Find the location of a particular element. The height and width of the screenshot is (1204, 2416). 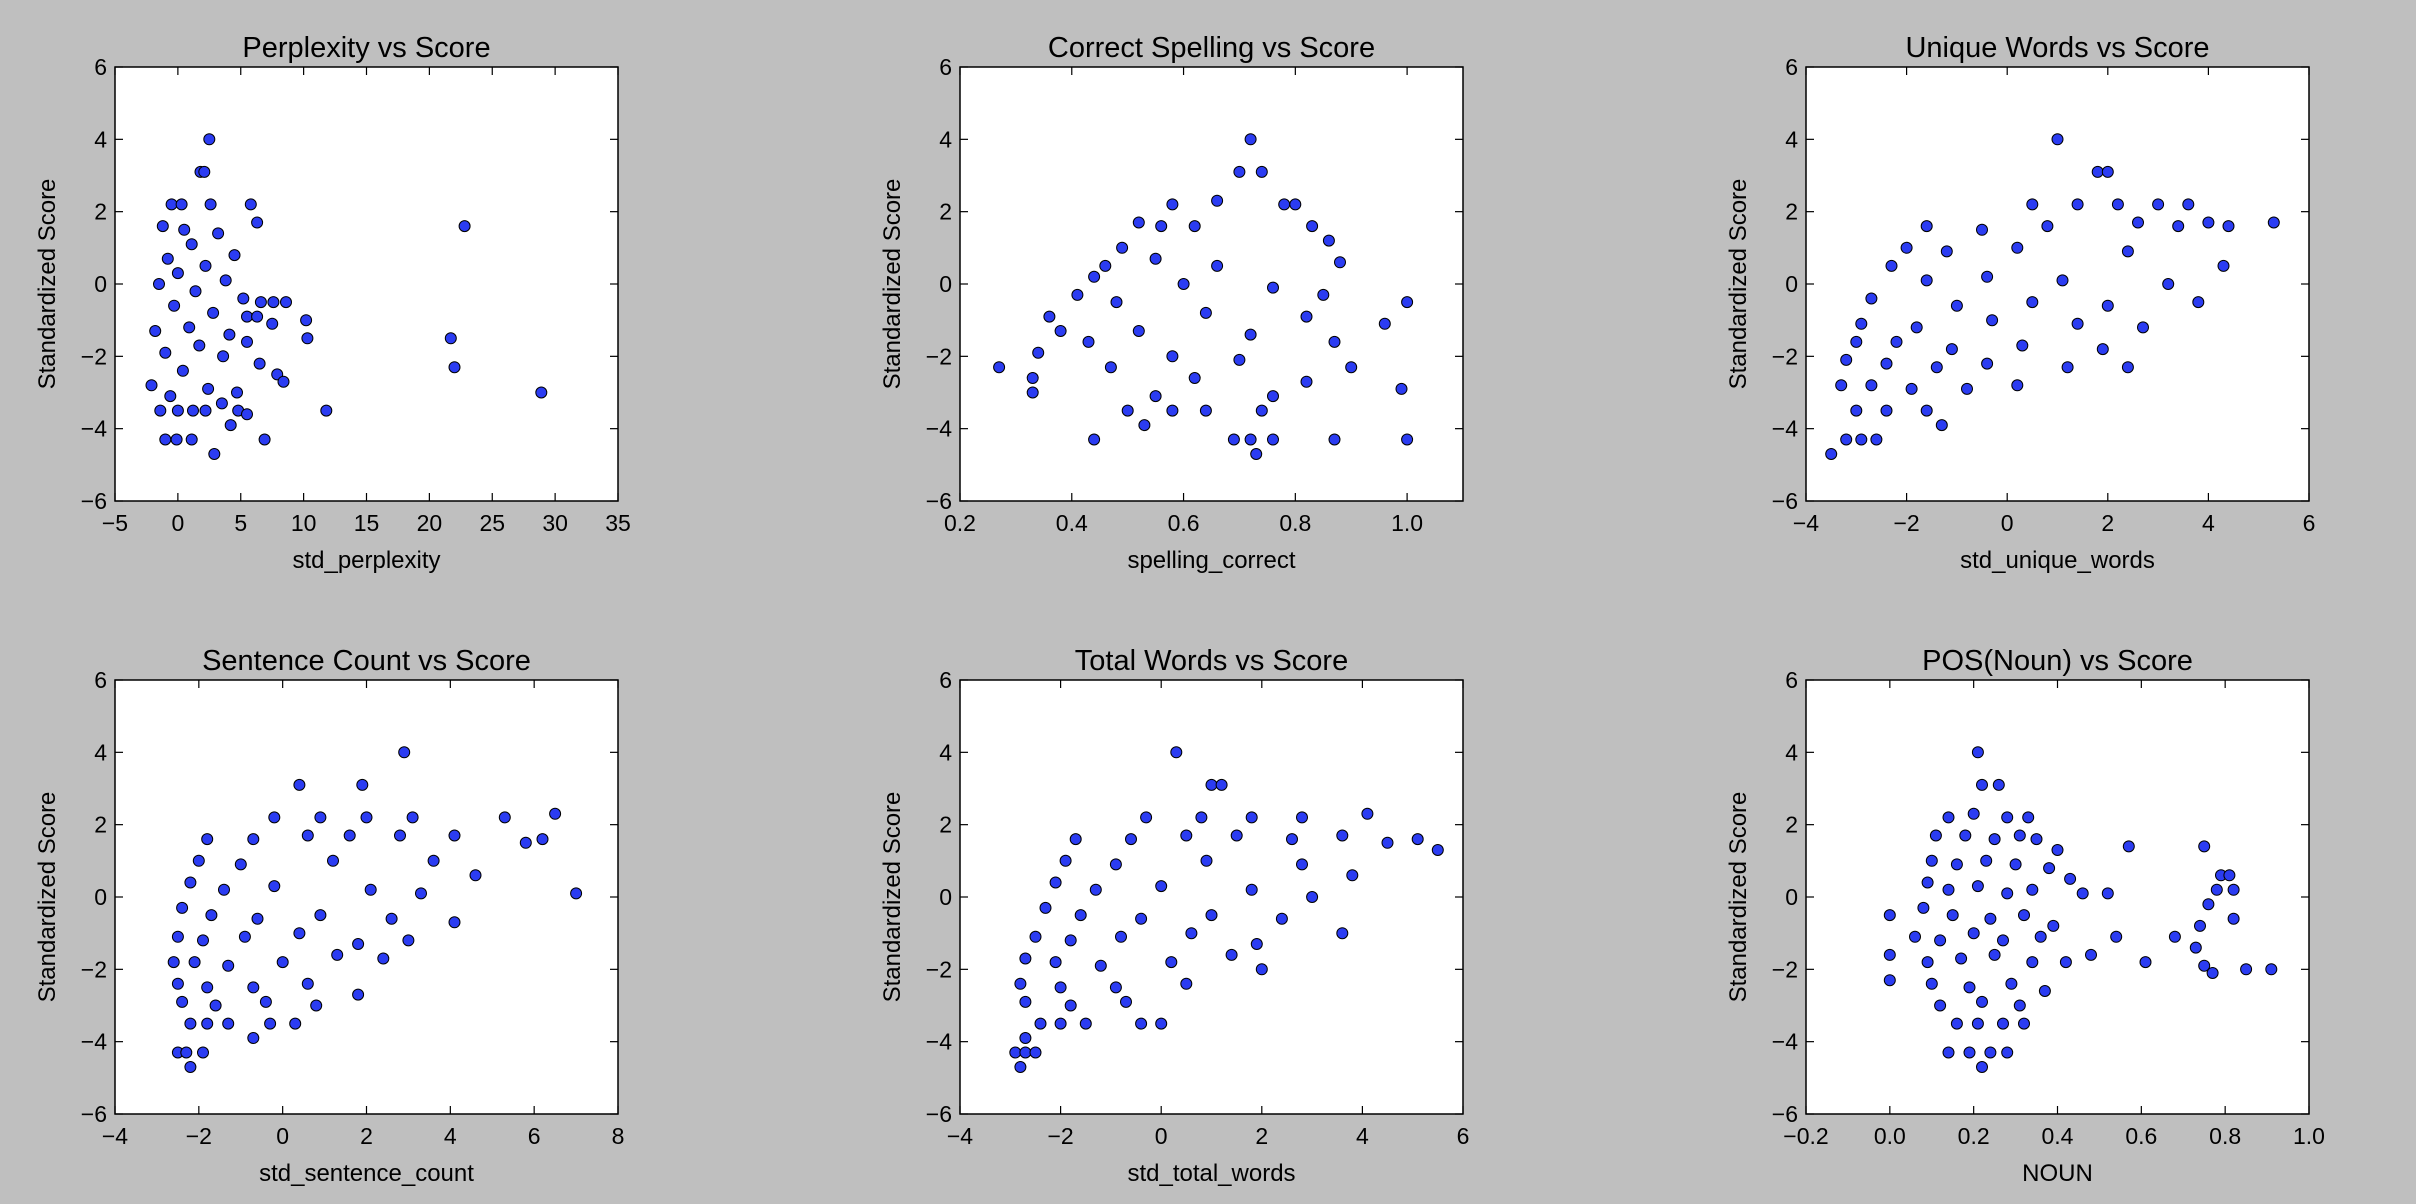

x-tick-label: 0.4 is located at coordinates (2058, 1136).